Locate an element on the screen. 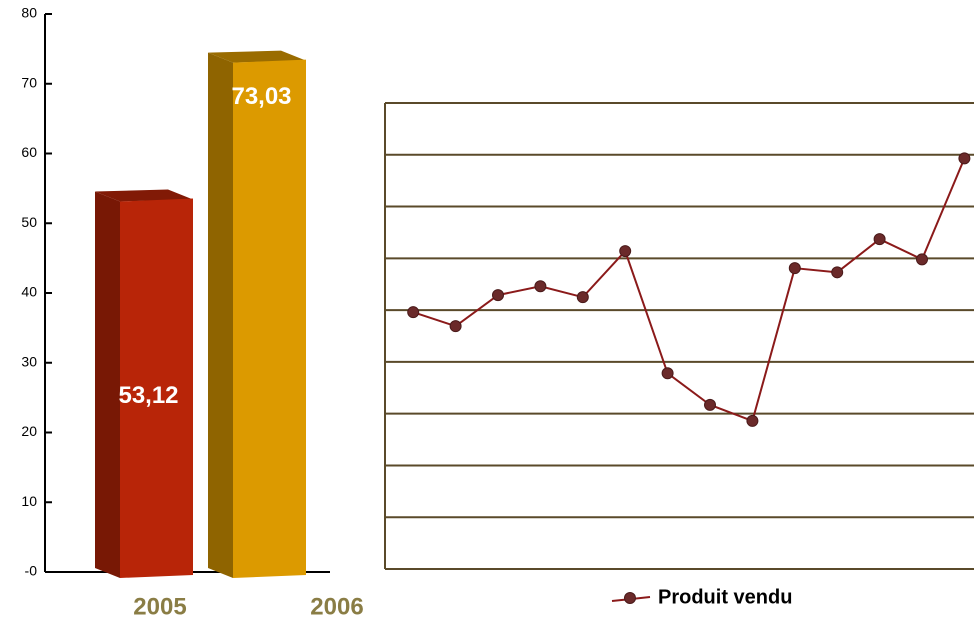 The height and width of the screenshot is (623, 974). legend-label: Produit vendu is located at coordinates (725, 597).